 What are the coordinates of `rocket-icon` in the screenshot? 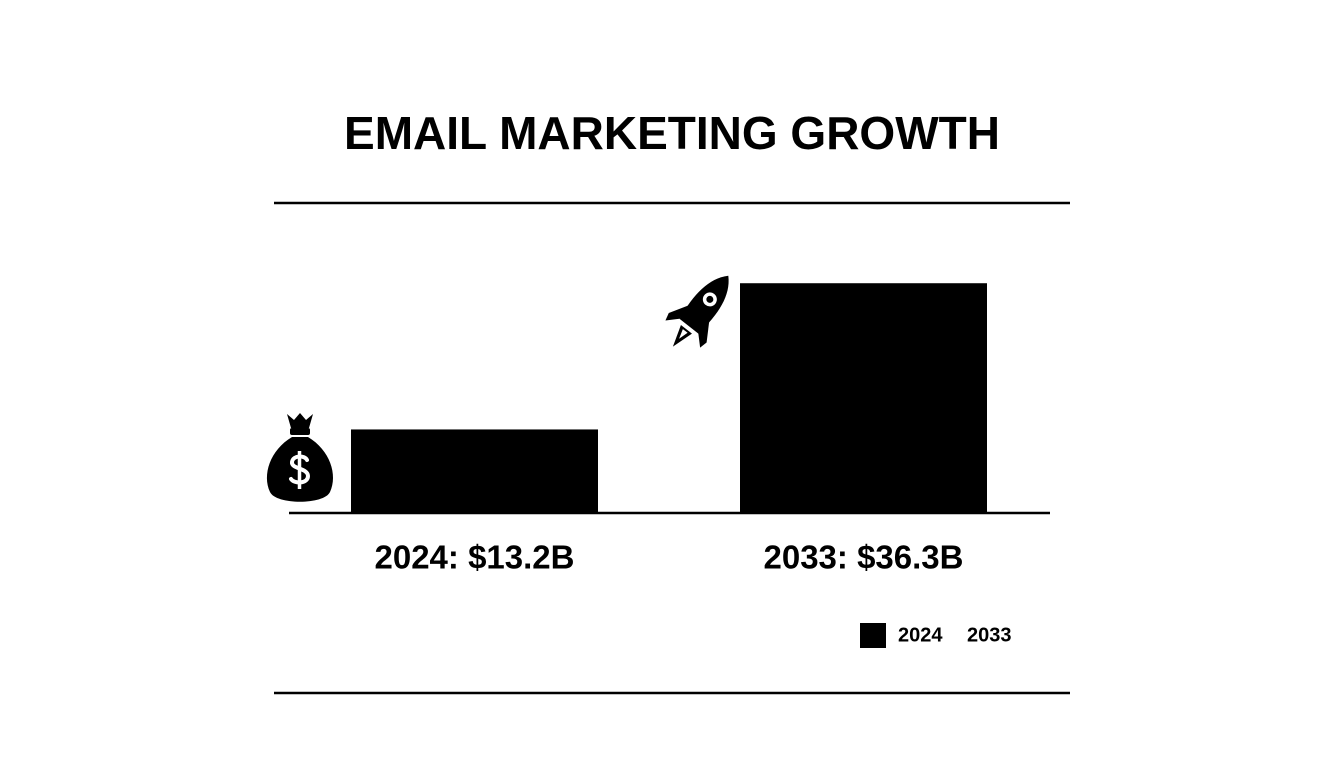 It's located at (697, 311).